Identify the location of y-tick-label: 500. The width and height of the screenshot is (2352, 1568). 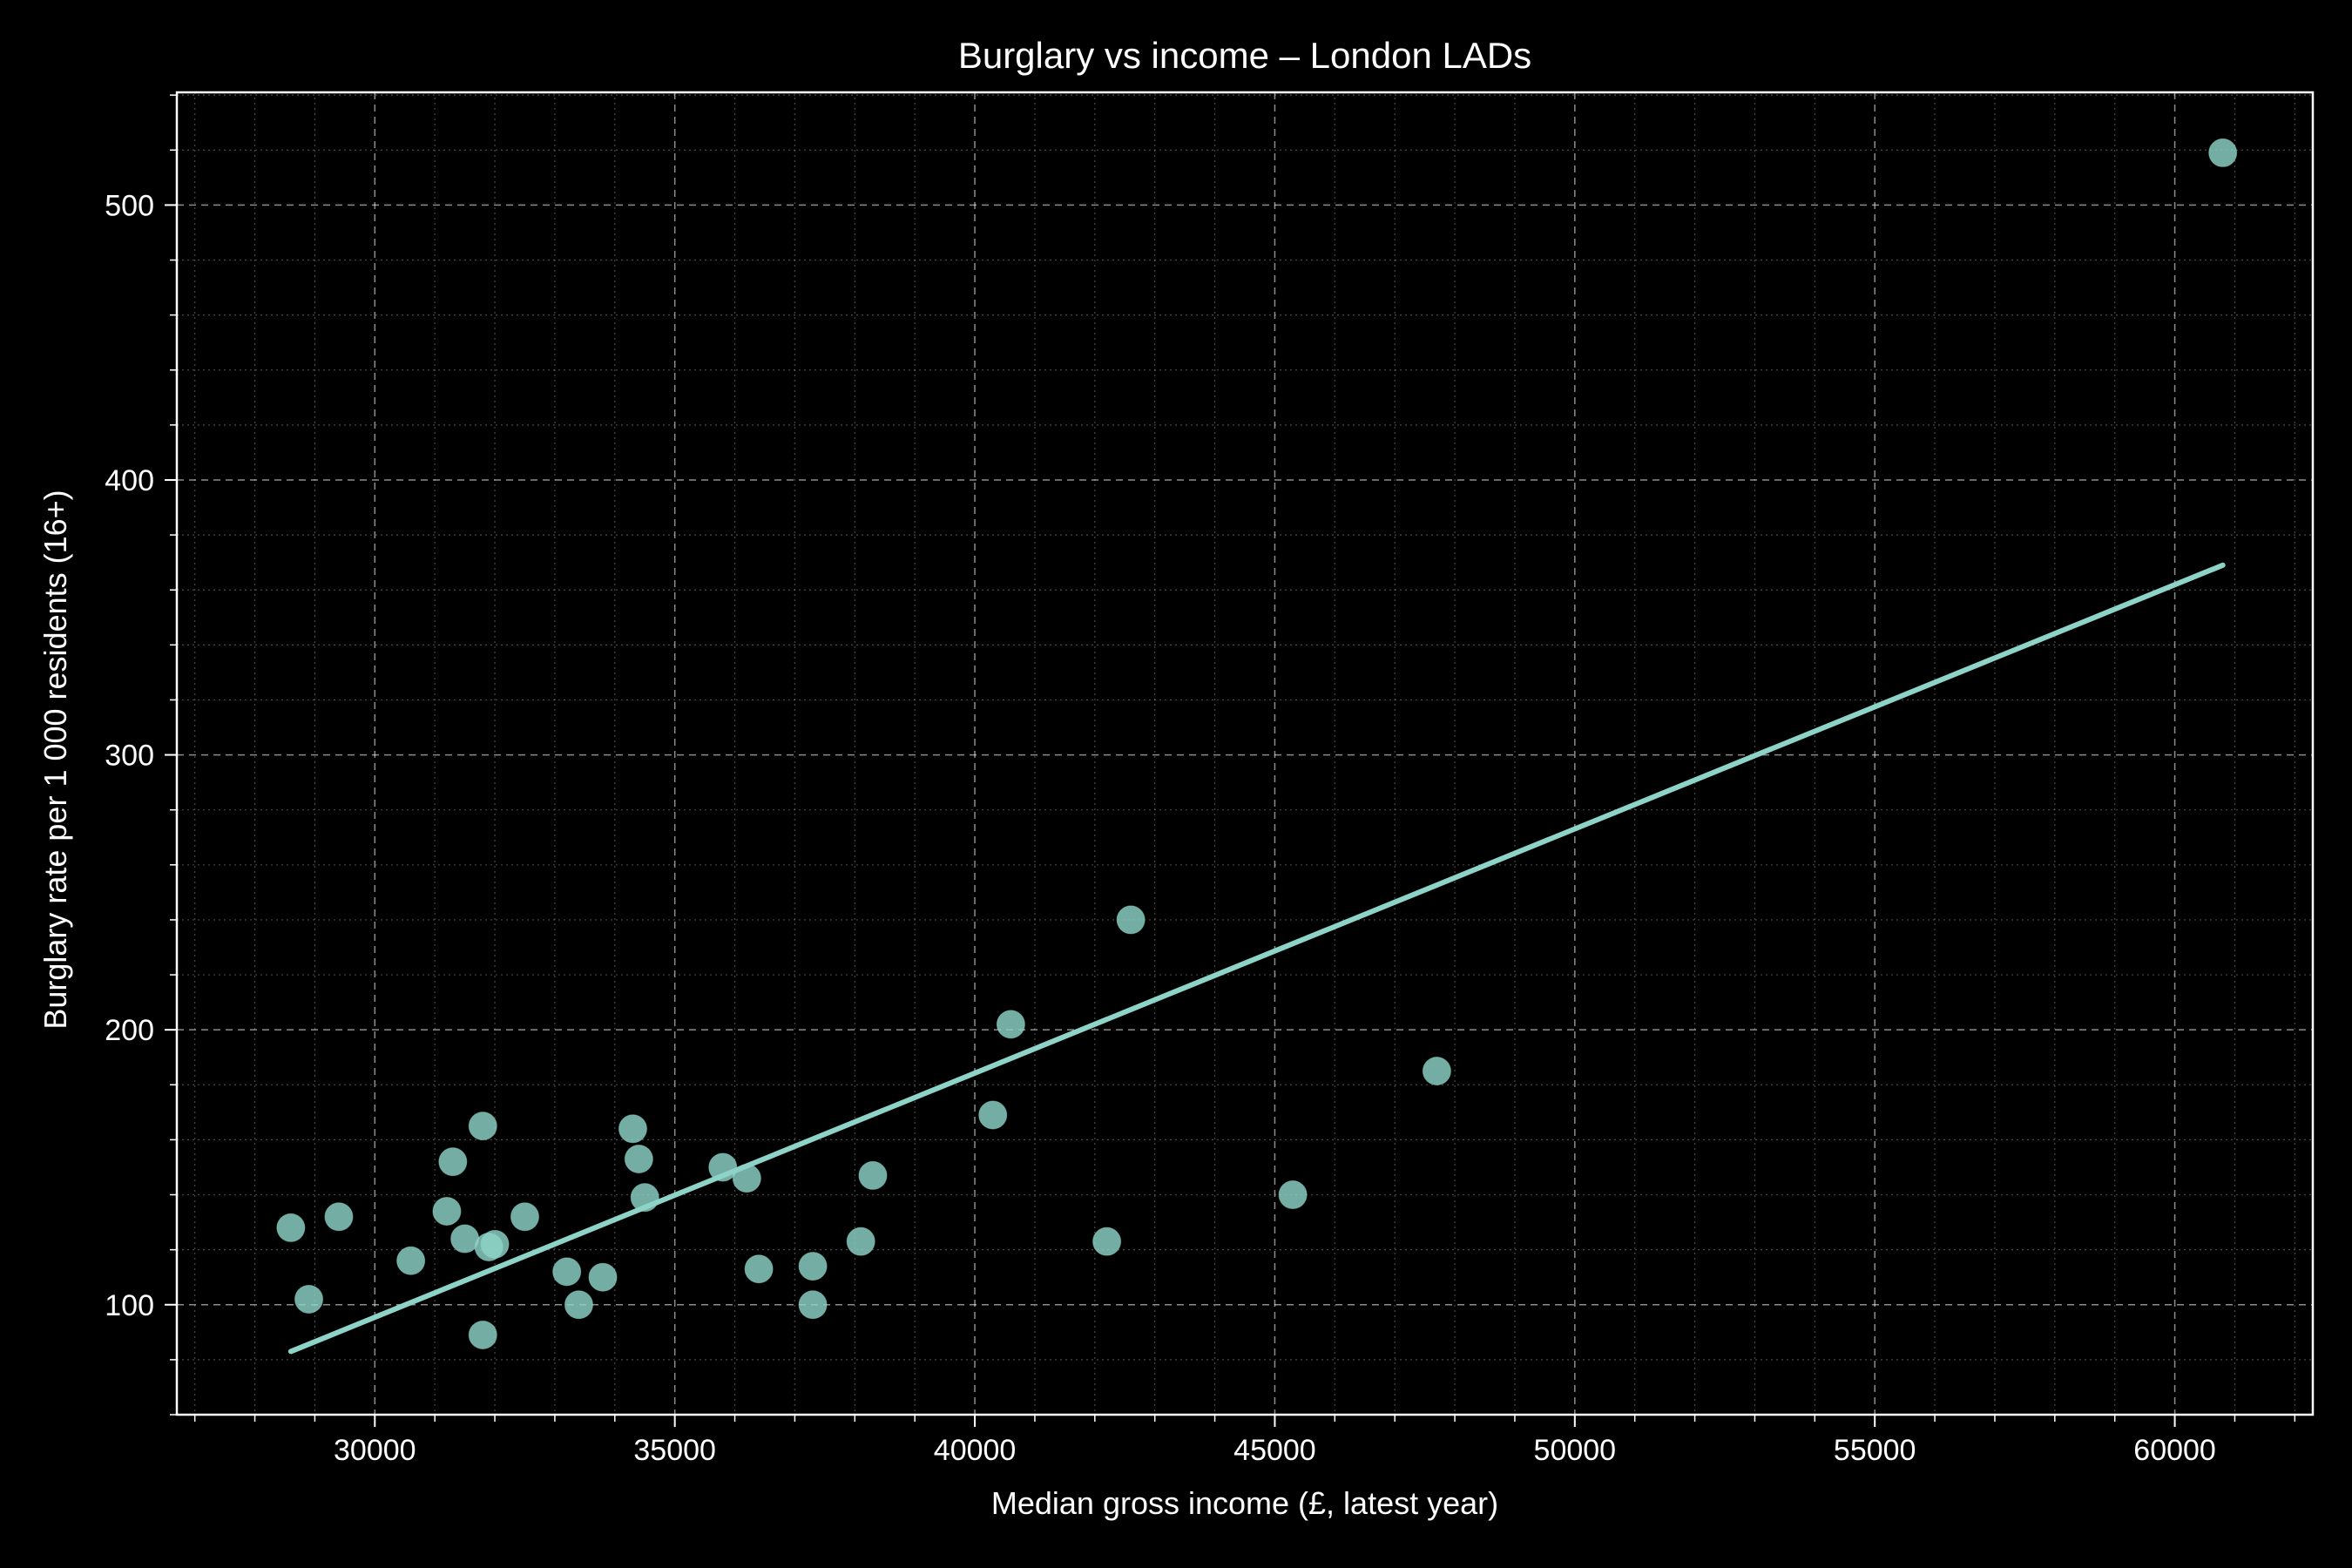
(129, 205).